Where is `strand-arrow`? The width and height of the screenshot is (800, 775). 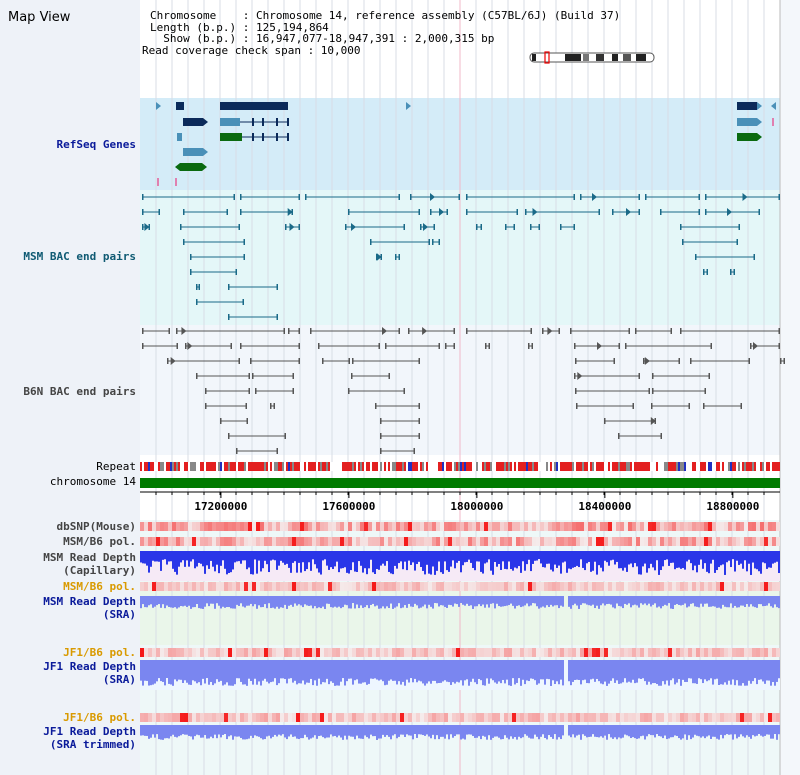
strand-arrow is located at coordinates (759, 137).